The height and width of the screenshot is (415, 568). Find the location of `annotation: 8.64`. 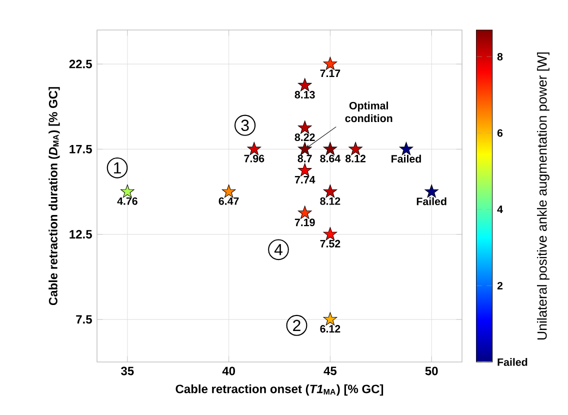

annotation: 8.64 is located at coordinates (330, 158).